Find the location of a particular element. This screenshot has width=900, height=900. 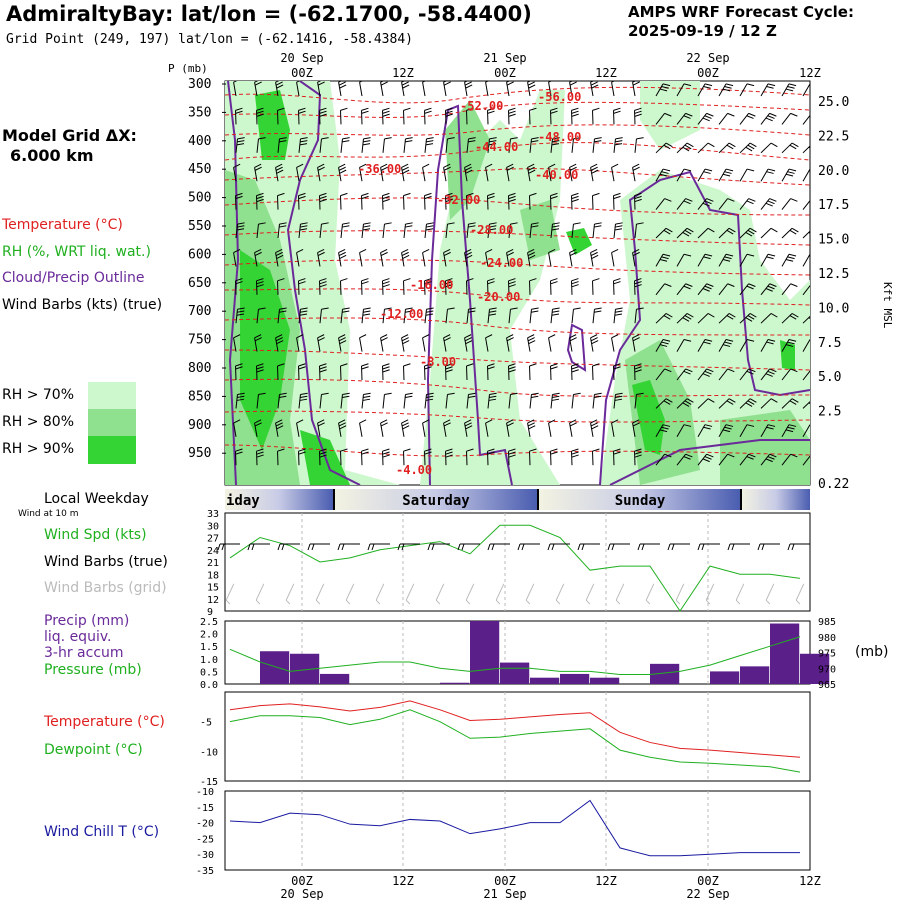

wind-spd-tick-label: 33 is located at coordinates (213, 514).